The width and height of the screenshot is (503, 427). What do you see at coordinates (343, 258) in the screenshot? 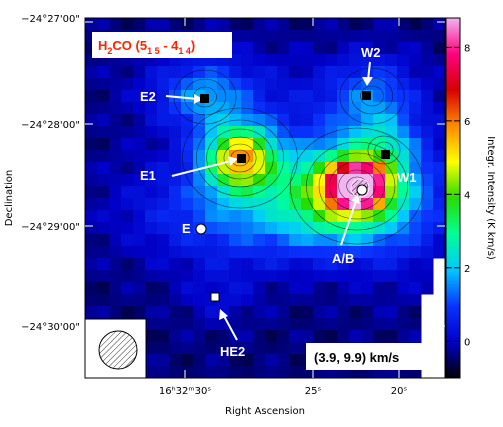
I see `label-AB: A/B` at bounding box center [343, 258].